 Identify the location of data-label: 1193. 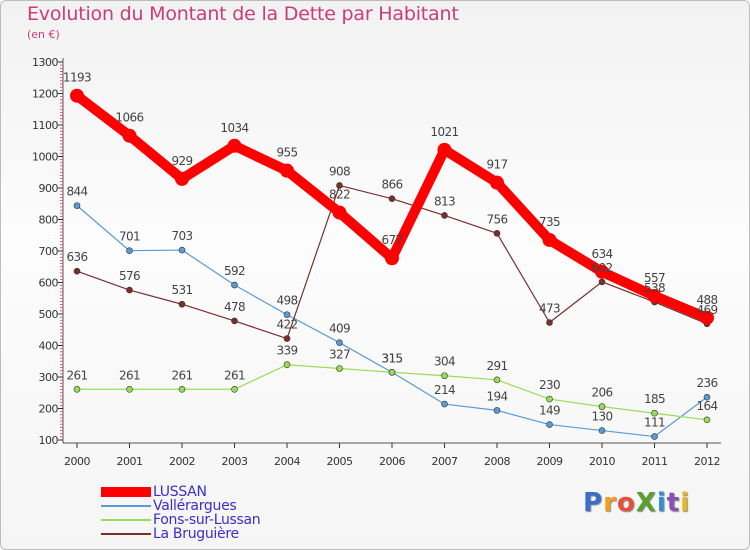
(77, 78).